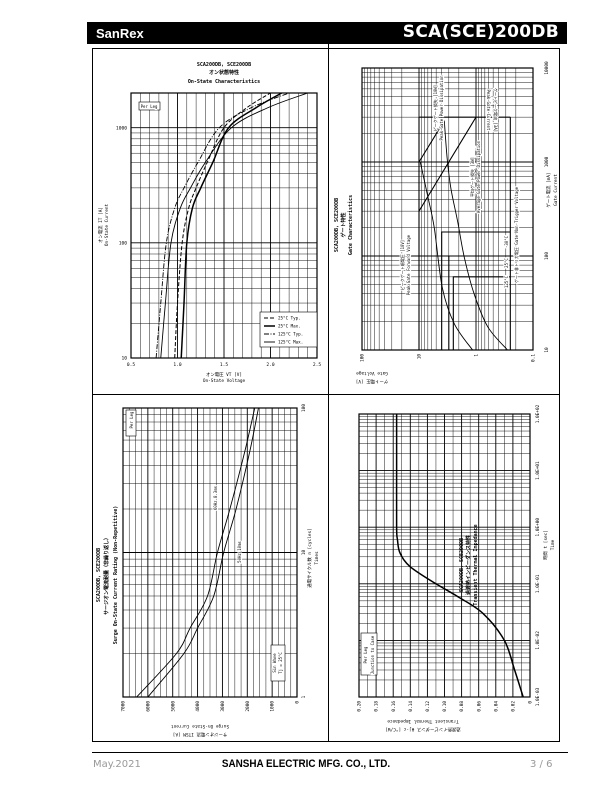 This screenshot has width=612, height=792. What do you see at coordinates (445, 706) in the screenshot?
I see `y-tick-label: 0.10` at bounding box center [445, 706].